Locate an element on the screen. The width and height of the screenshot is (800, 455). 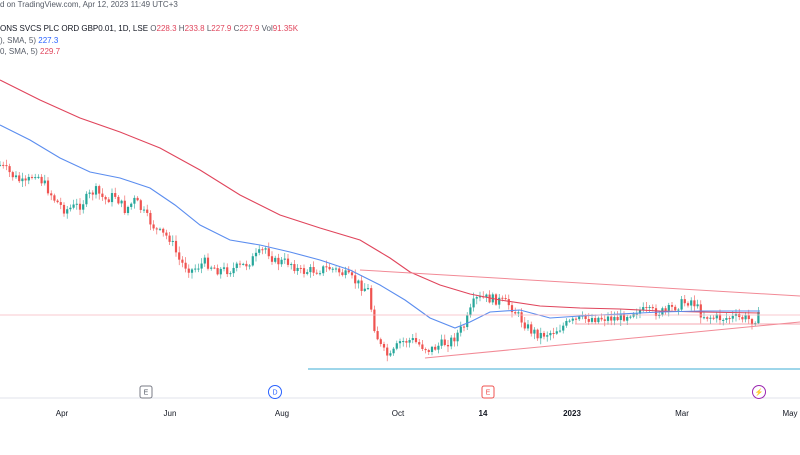
event-marker-1: D is located at coordinates (275, 392).